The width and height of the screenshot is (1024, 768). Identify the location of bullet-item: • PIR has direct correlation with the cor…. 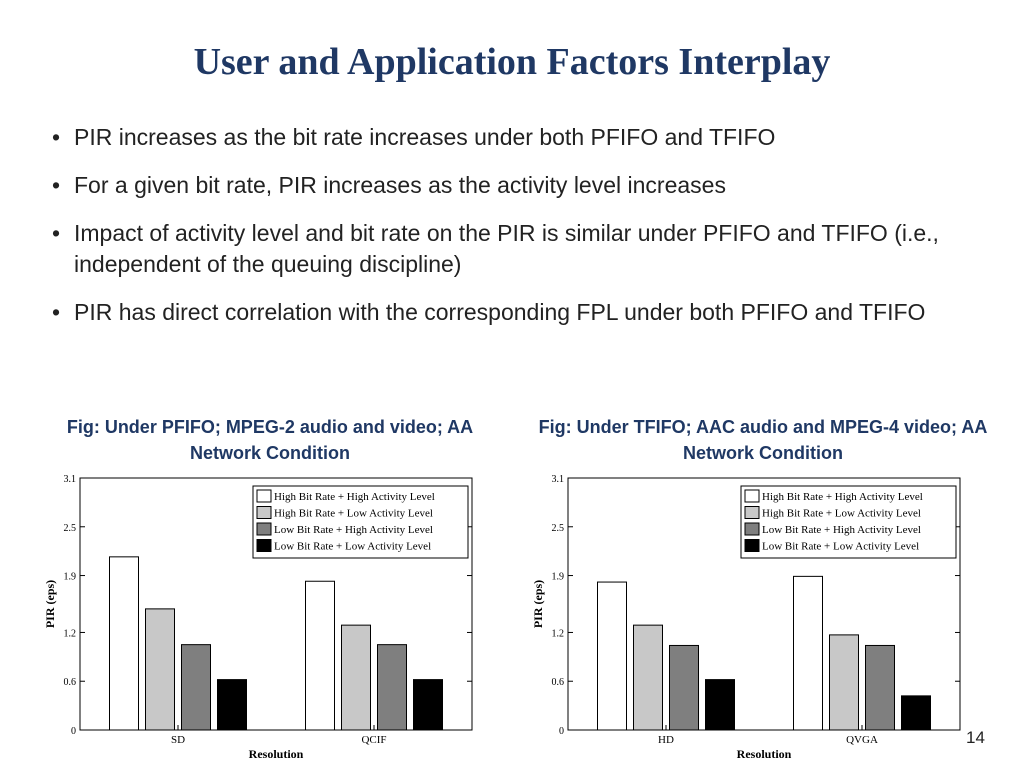
(517, 312).